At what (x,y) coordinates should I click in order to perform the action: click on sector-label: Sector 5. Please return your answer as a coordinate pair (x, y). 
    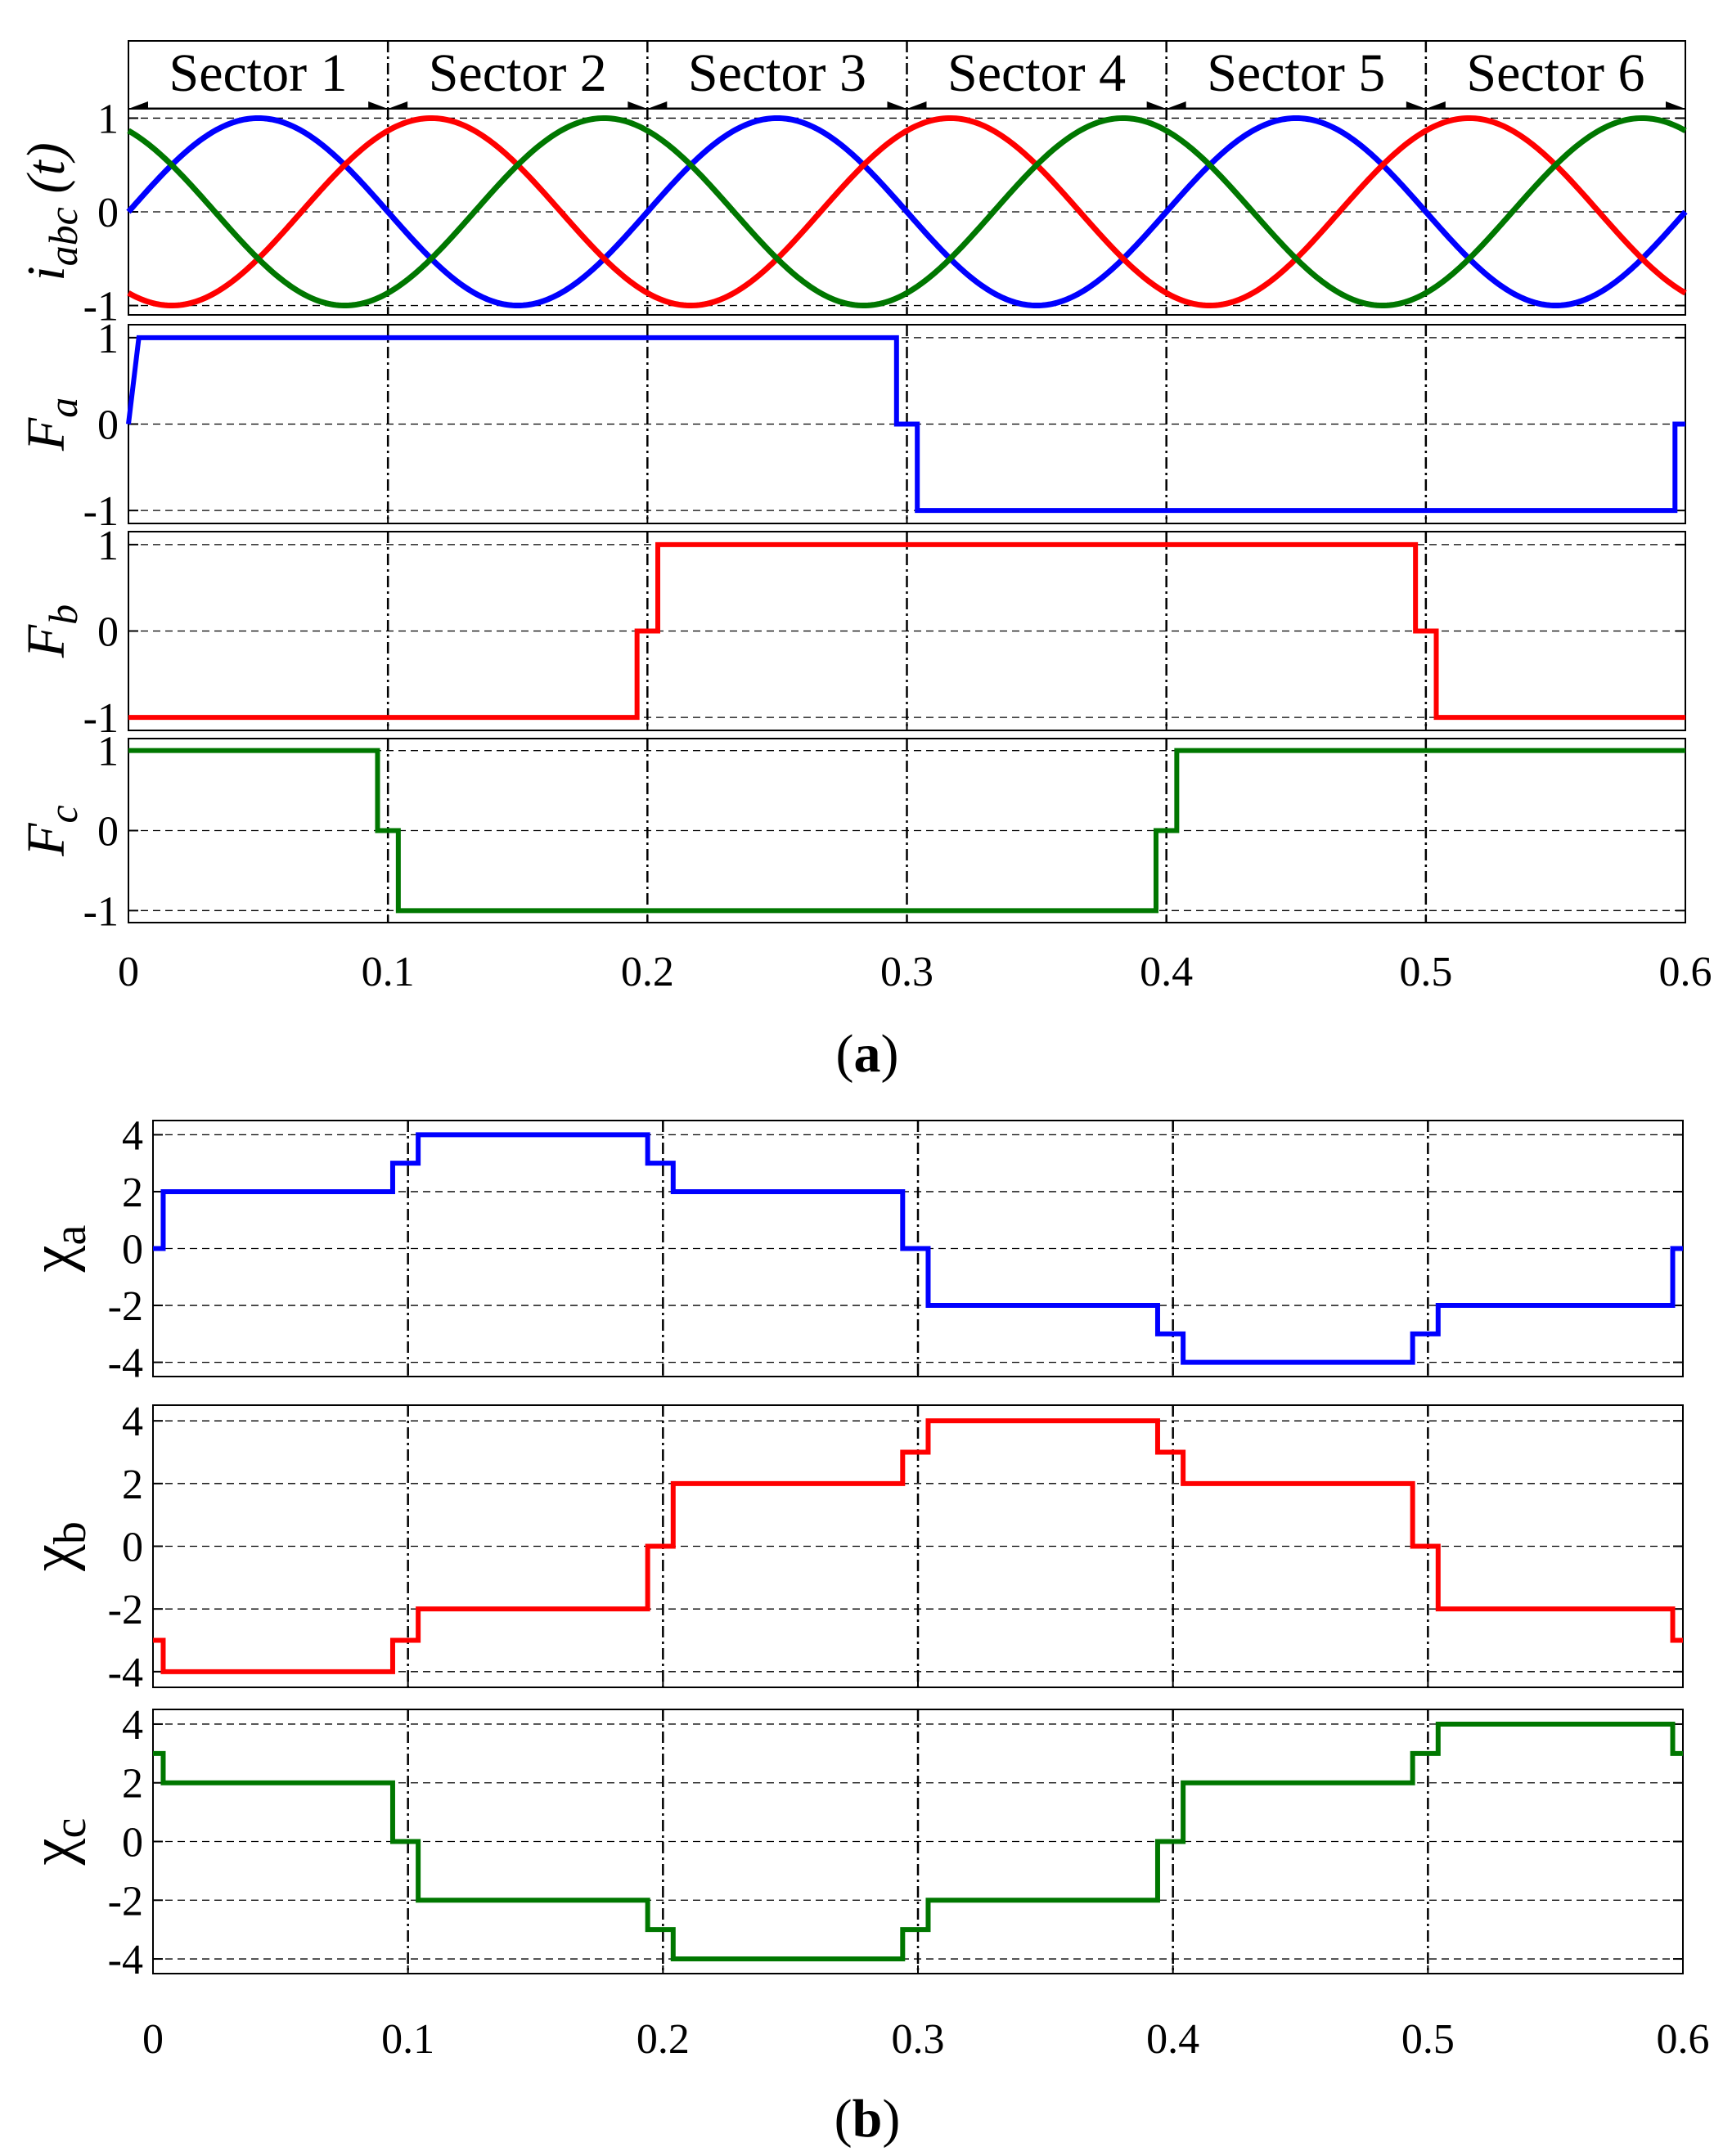
    Looking at the image, I should click on (1296, 73).